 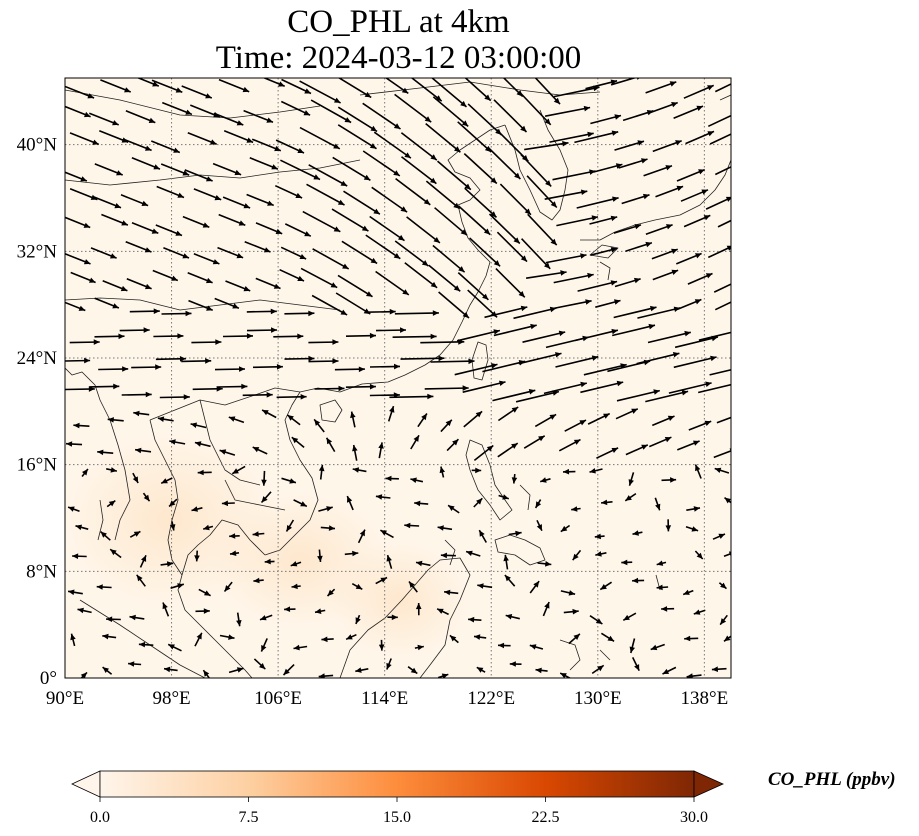 I want to click on colorbar-tick-label: 15.0, so click(x=397, y=817).